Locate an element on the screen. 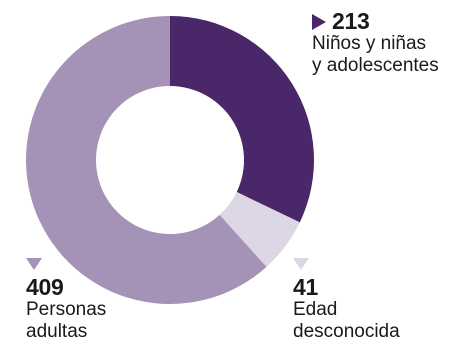 The height and width of the screenshot is (352, 465). value-children: 213 is located at coordinates (351, 21).